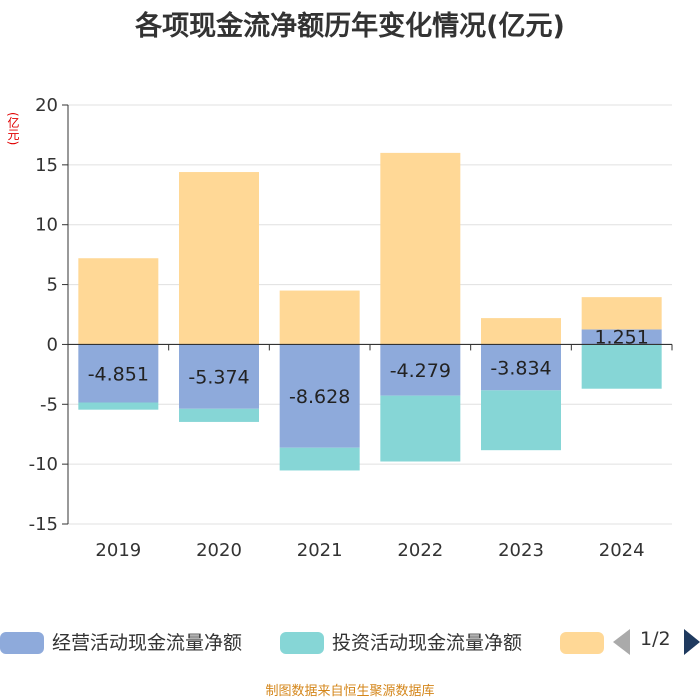 This screenshot has height=700, width=700. I want to click on legend: 经营活动现金流量净额 投资活动现金流量净额, so click(350, 642).